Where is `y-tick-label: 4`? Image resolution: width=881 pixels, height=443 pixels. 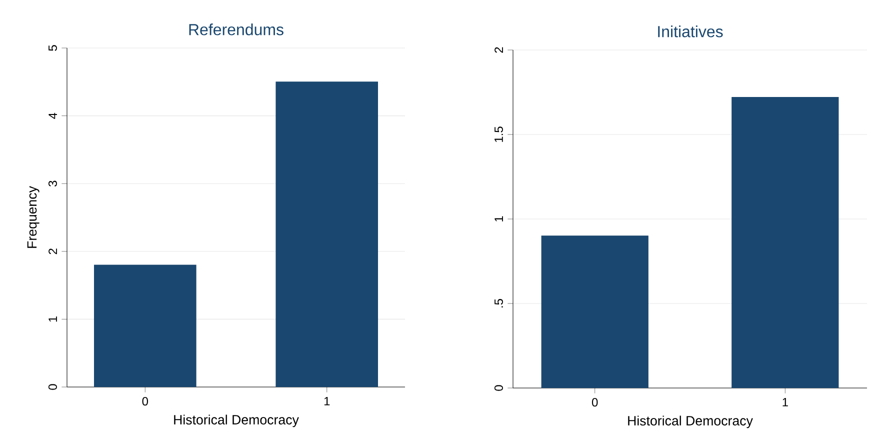
y-tick-label: 4 is located at coordinates (52, 115).